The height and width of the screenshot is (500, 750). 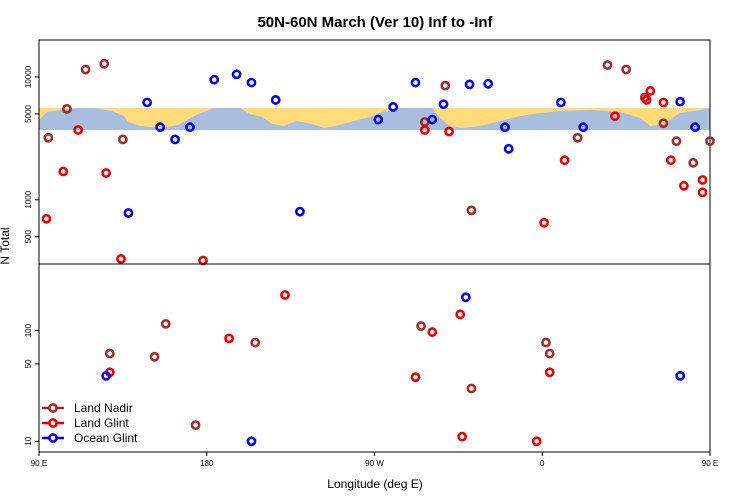 I want to click on x-tick-label: 90 W, so click(x=374, y=463).